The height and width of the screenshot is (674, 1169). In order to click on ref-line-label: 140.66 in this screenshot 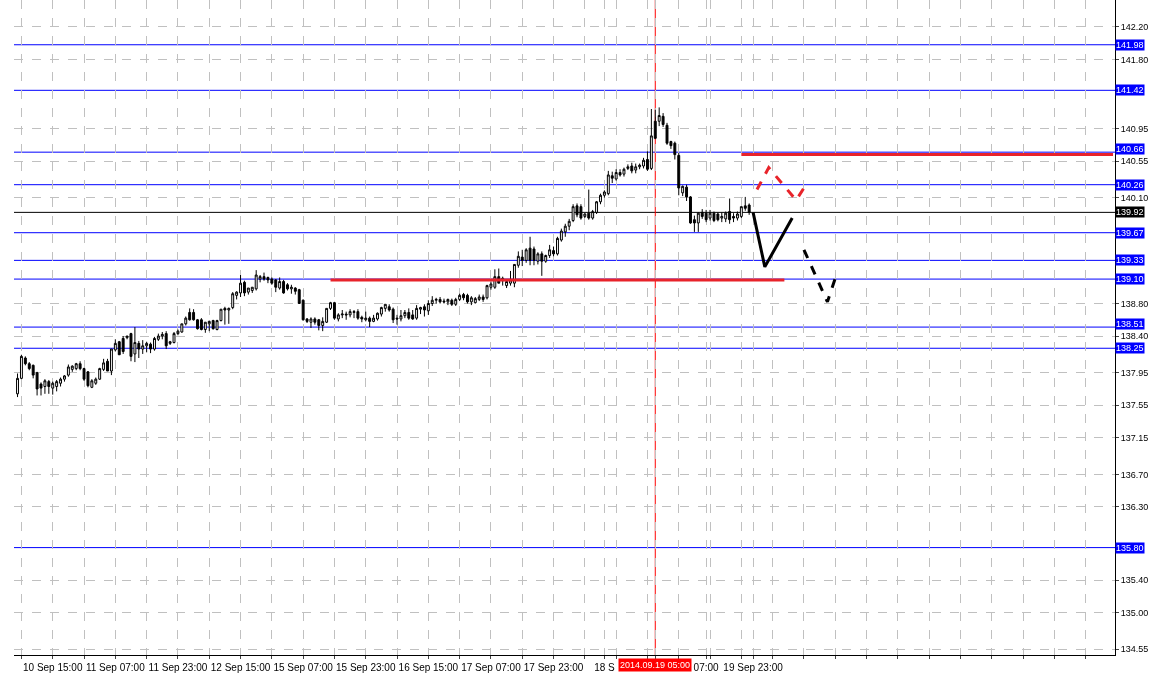, I will do `click(1130, 149)`.